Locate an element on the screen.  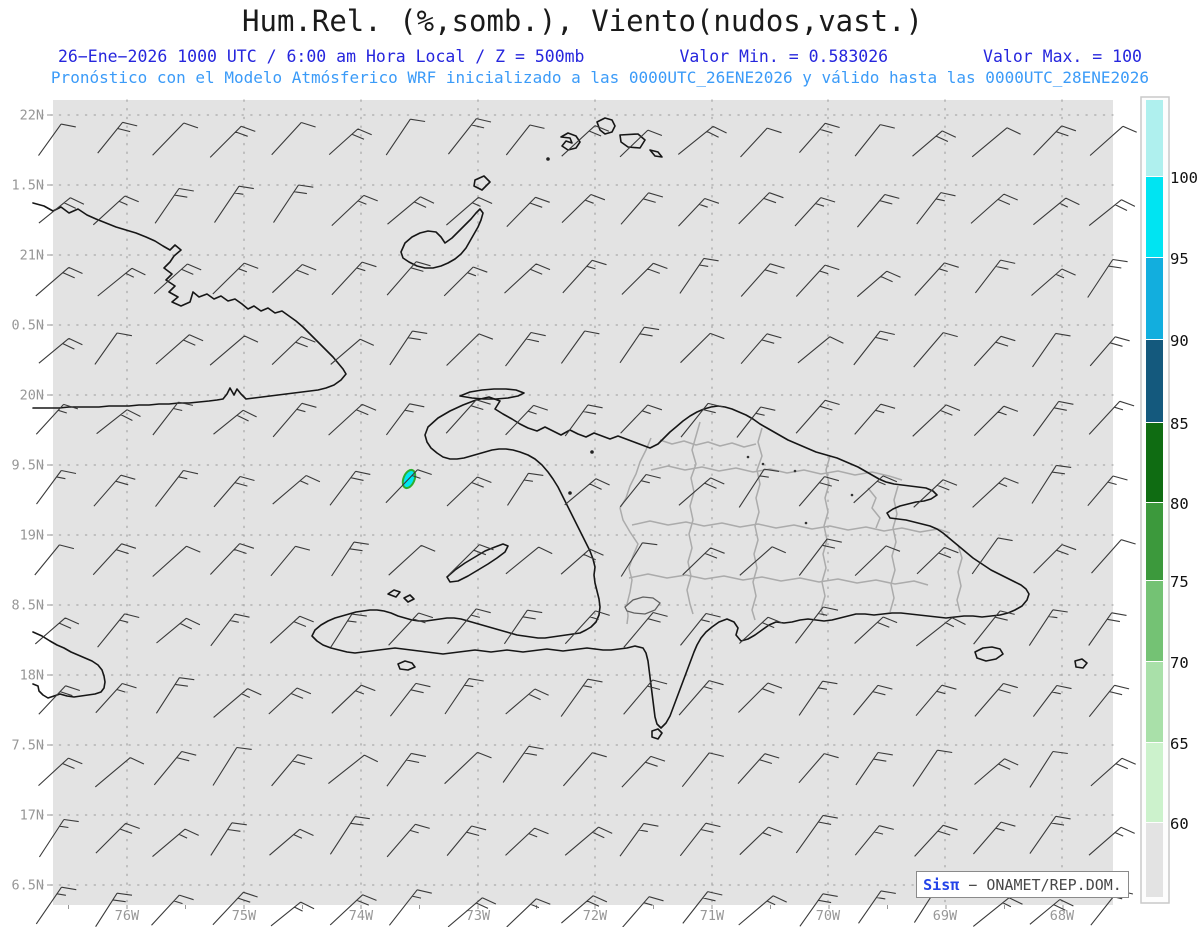
lat-tick-label: 21N is located at coordinates (32, 256).